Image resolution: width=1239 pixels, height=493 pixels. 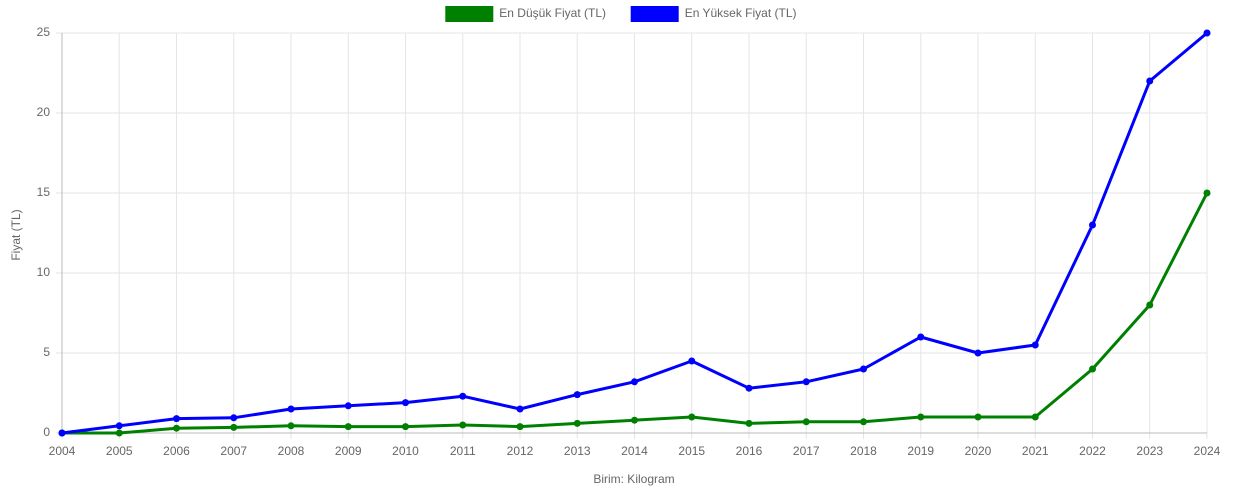 What do you see at coordinates (691, 451) in the screenshot?
I see `x-tick-label: 2015` at bounding box center [691, 451].